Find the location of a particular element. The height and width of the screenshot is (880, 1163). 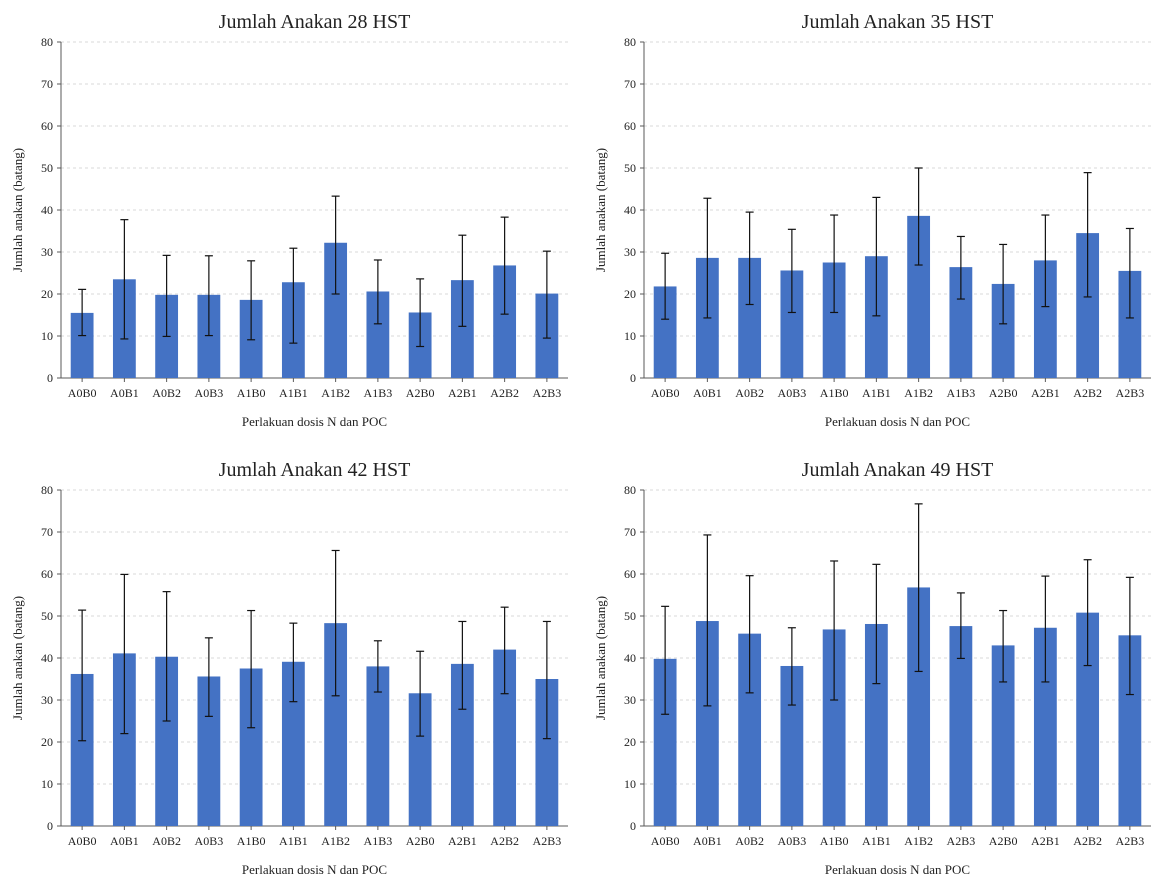

y-tick-label: 70 is located at coordinates (47, 532).